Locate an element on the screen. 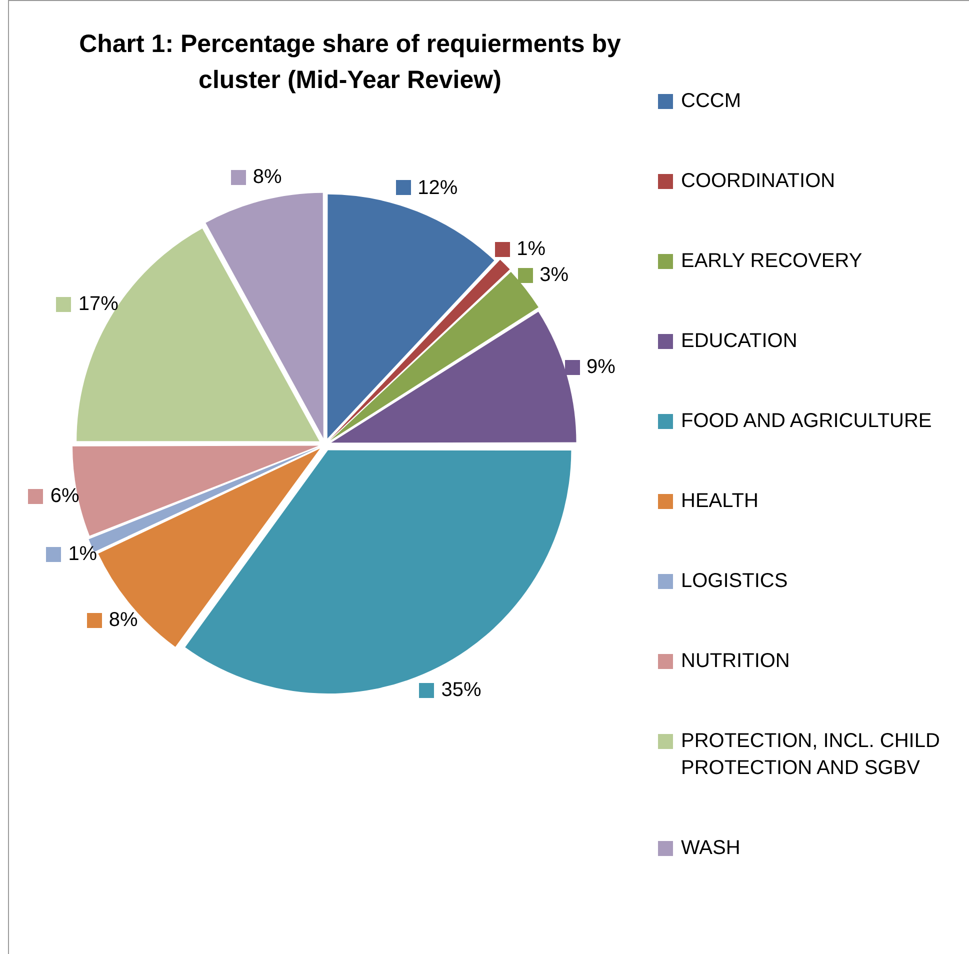  legend-label: HEALTH is located at coordinates (719, 501).